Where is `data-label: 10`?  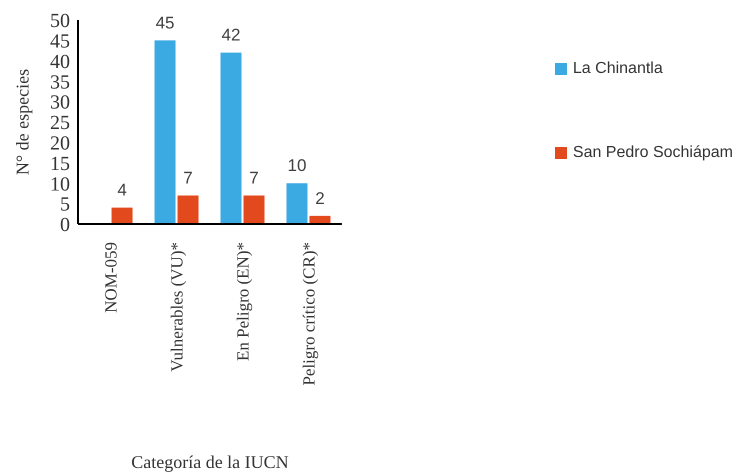
data-label: 10 is located at coordinates (297, 166).